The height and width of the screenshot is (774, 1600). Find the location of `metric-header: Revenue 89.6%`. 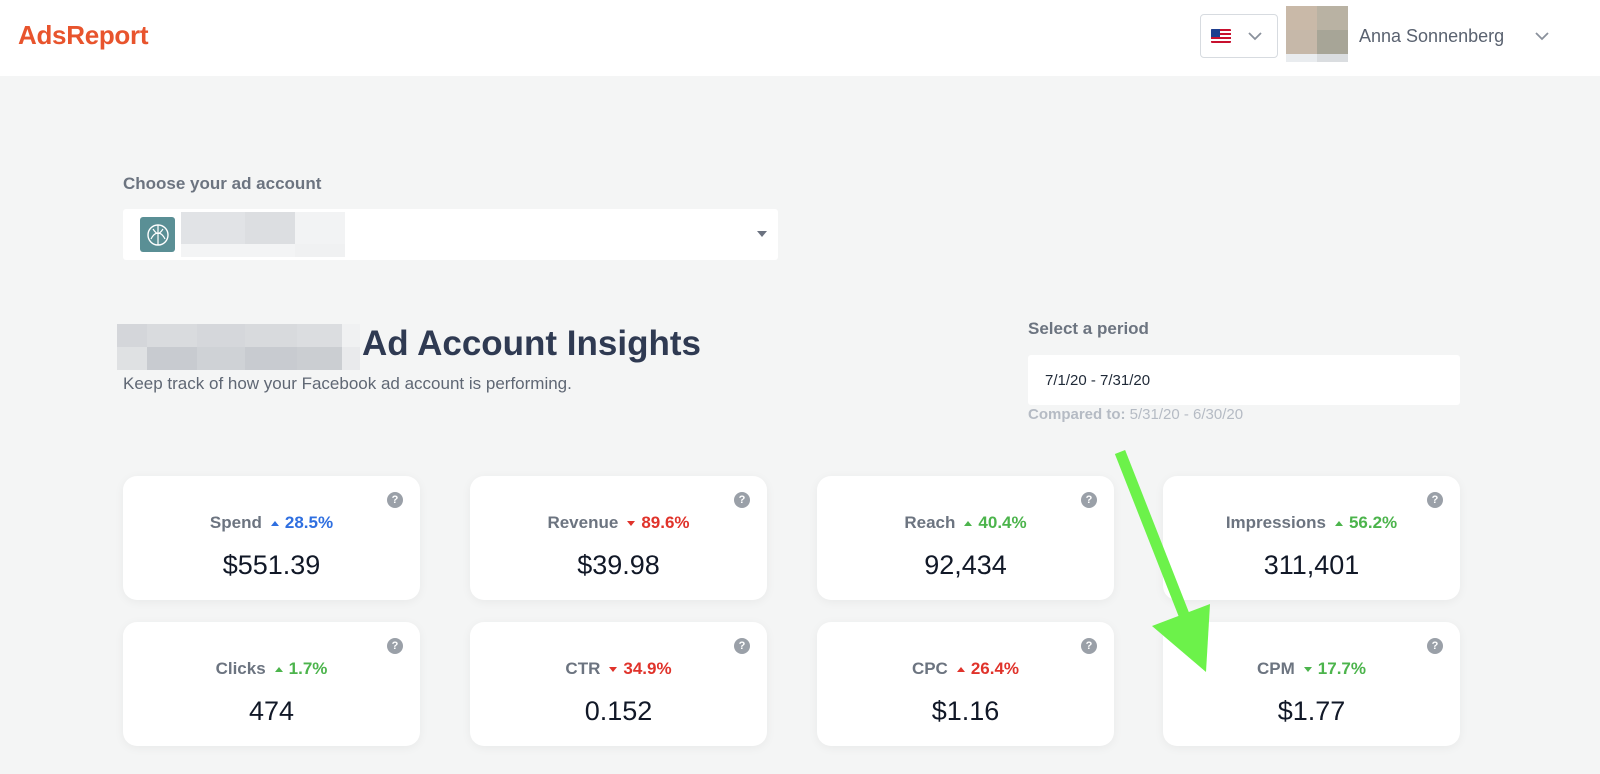

metric-header: Revenue 89.6% is located at coordinates (618, 523).